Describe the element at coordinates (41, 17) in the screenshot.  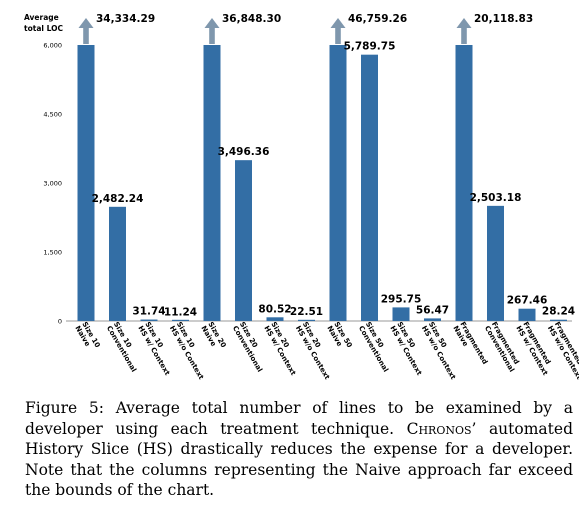
I see `y-axis-label-line-1: Average` at that location.